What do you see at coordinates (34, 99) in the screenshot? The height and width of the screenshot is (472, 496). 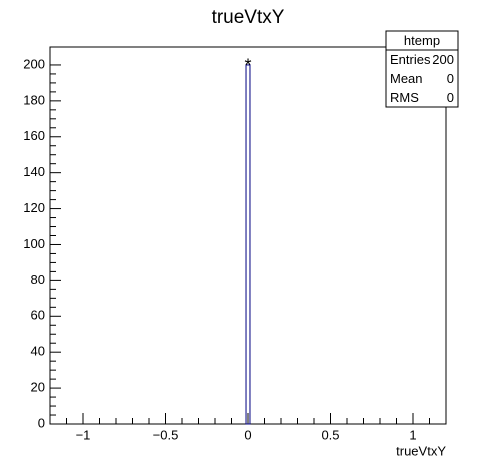 I see `y-tick-label: 180` at bounding box center [34, 99].